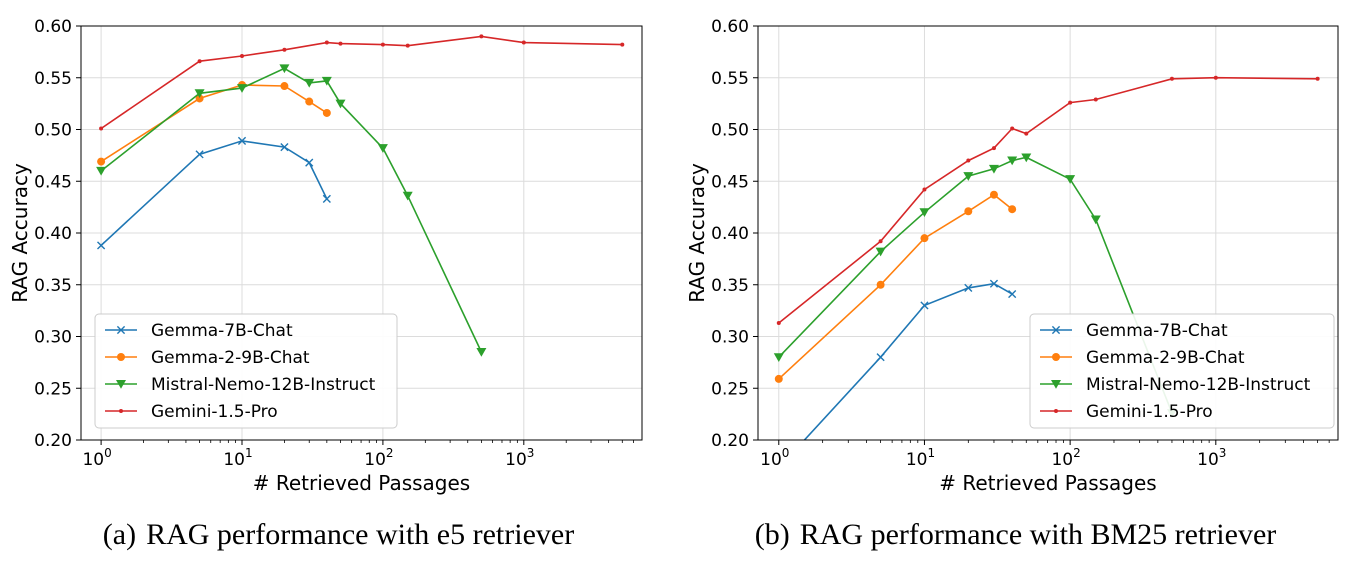  Describe the element at coordinates (697, 233) in the screenshot. I see `y-axis-label: RAG Accuracy` at that location.